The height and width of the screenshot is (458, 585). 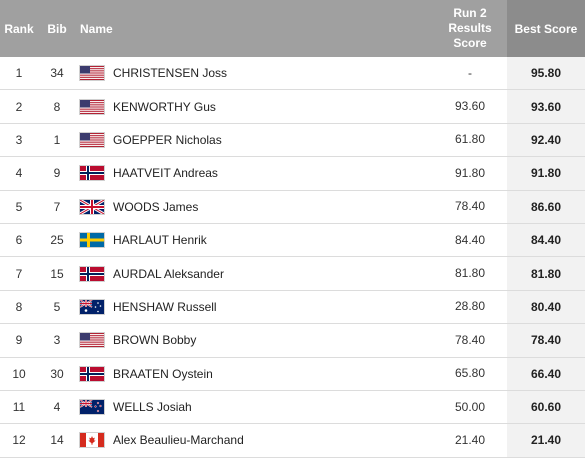 What do you see at coordinates (19, 440) in the screenshot?
I see `rank-cell: 12` at bounding box center [19, 440].